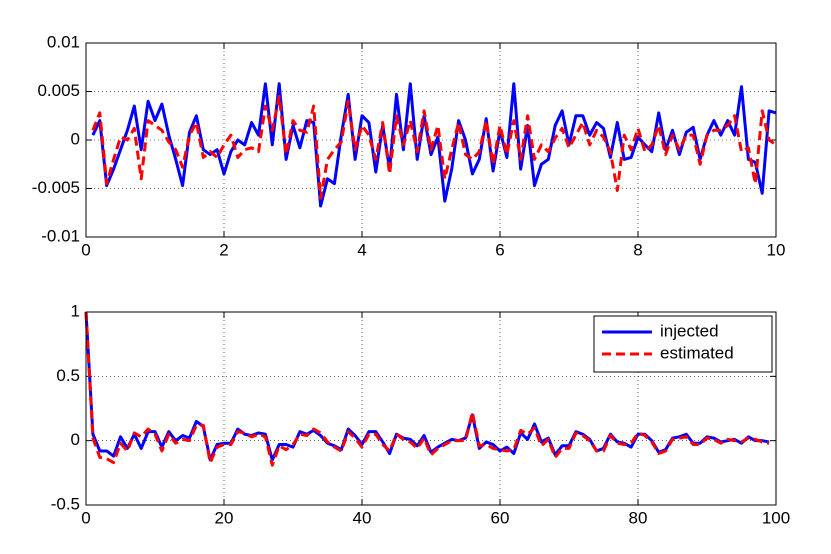 The height and width of the screenshot is (554, 831). Describe the element at coordinates (500, 517) in the screenshot. I see `x-tick-label: 60` at that location.